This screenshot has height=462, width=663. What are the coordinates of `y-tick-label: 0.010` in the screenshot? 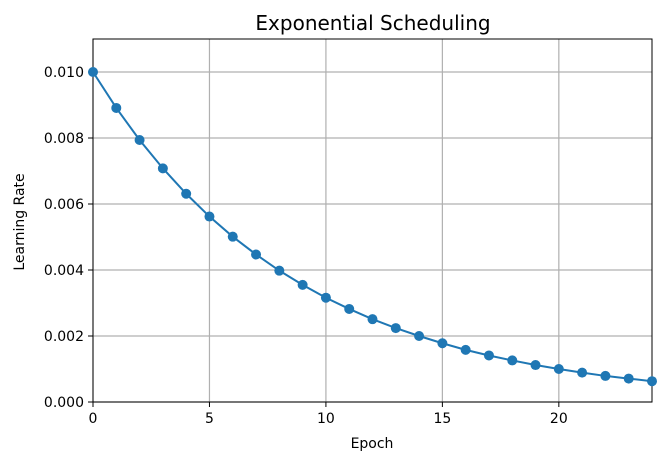 It's located at (64, 73).